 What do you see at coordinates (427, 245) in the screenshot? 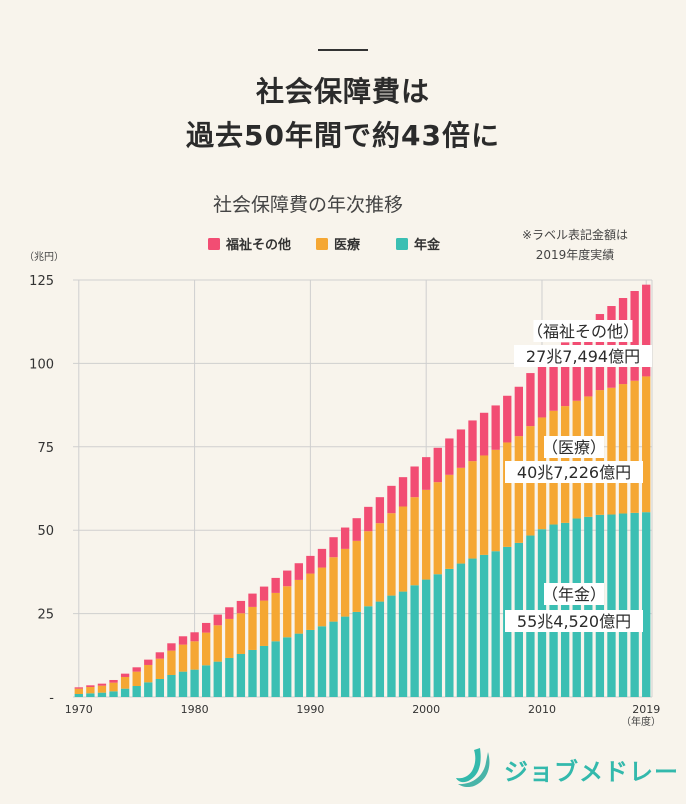
I see `legend-label: 年金` at bounding box center [427, 245].